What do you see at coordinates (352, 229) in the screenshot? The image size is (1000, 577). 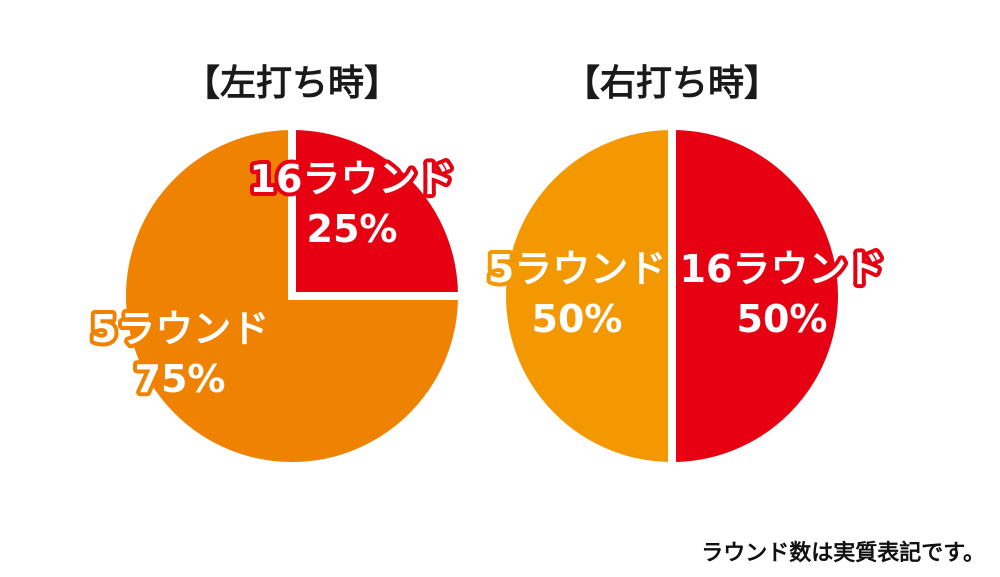 I see `slice-percent-label: 25%` at bounding box center [352, 229].